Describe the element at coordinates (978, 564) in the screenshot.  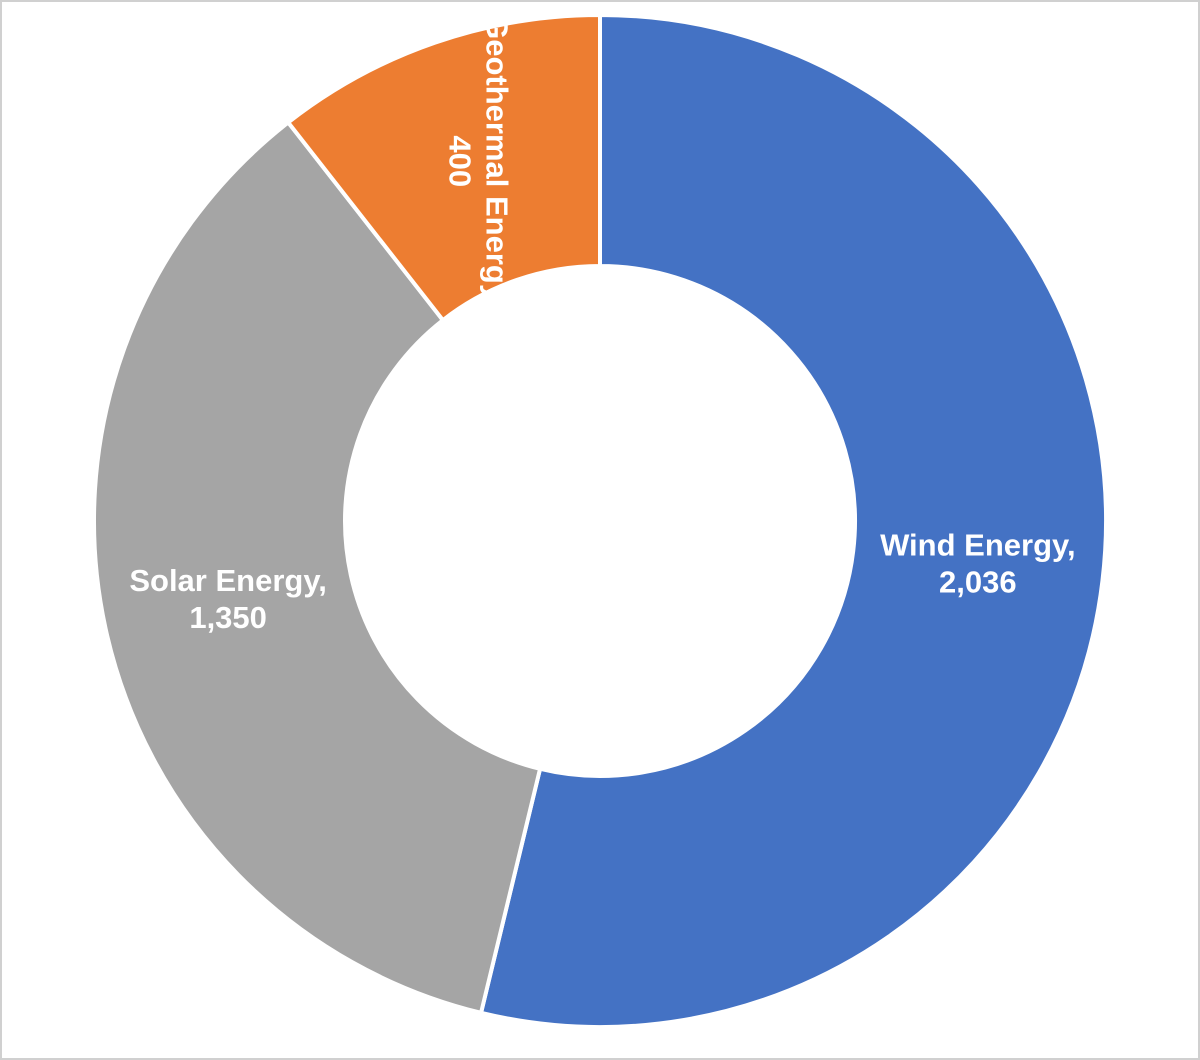
I see `data-label: Wind Energy, 2,036` at that location.